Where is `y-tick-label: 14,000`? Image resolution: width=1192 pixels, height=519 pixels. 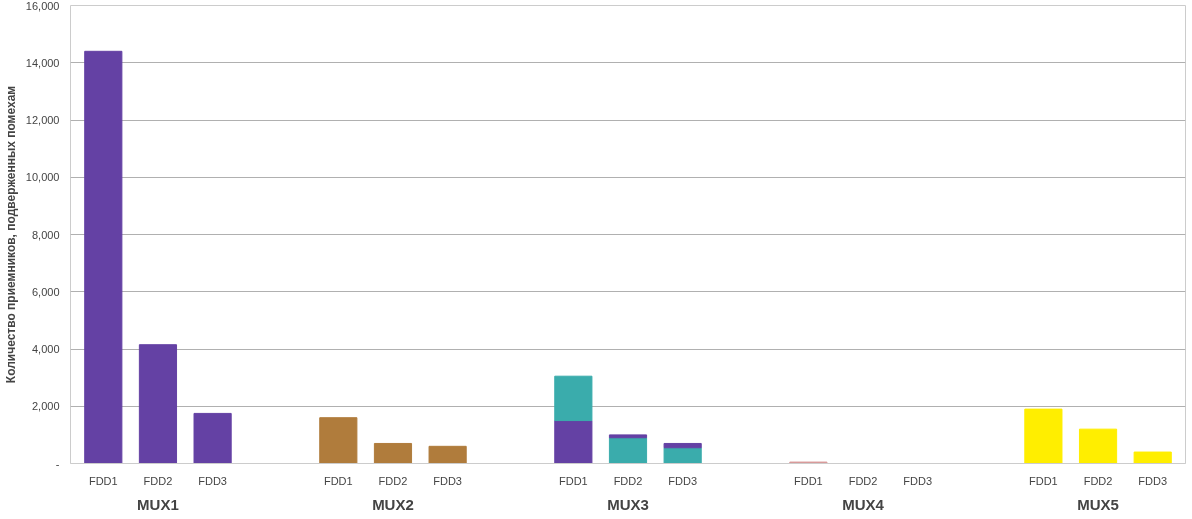 y-tick-label: 14,000 is located at coordinates (42, 62).